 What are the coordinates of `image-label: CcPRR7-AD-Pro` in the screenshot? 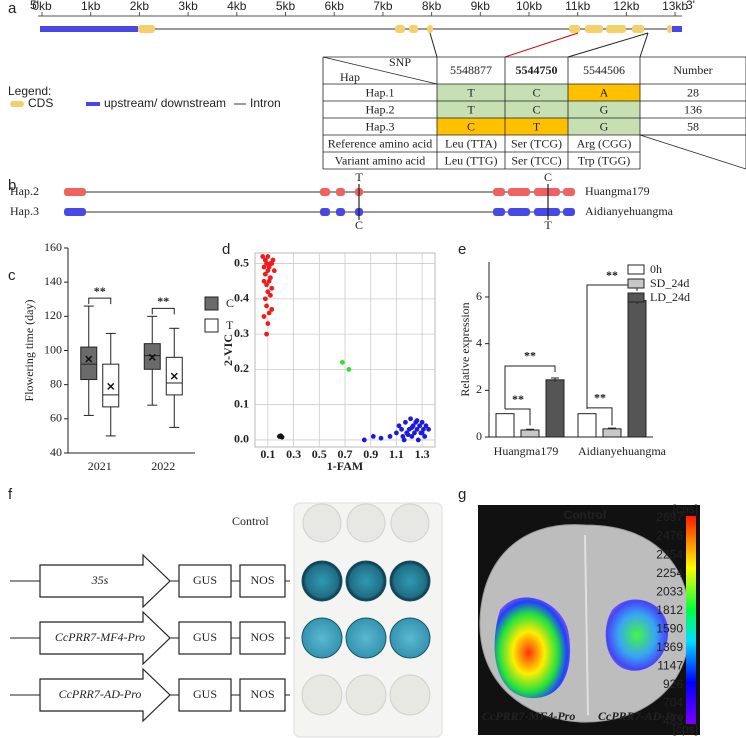 It's located at (640, 716).